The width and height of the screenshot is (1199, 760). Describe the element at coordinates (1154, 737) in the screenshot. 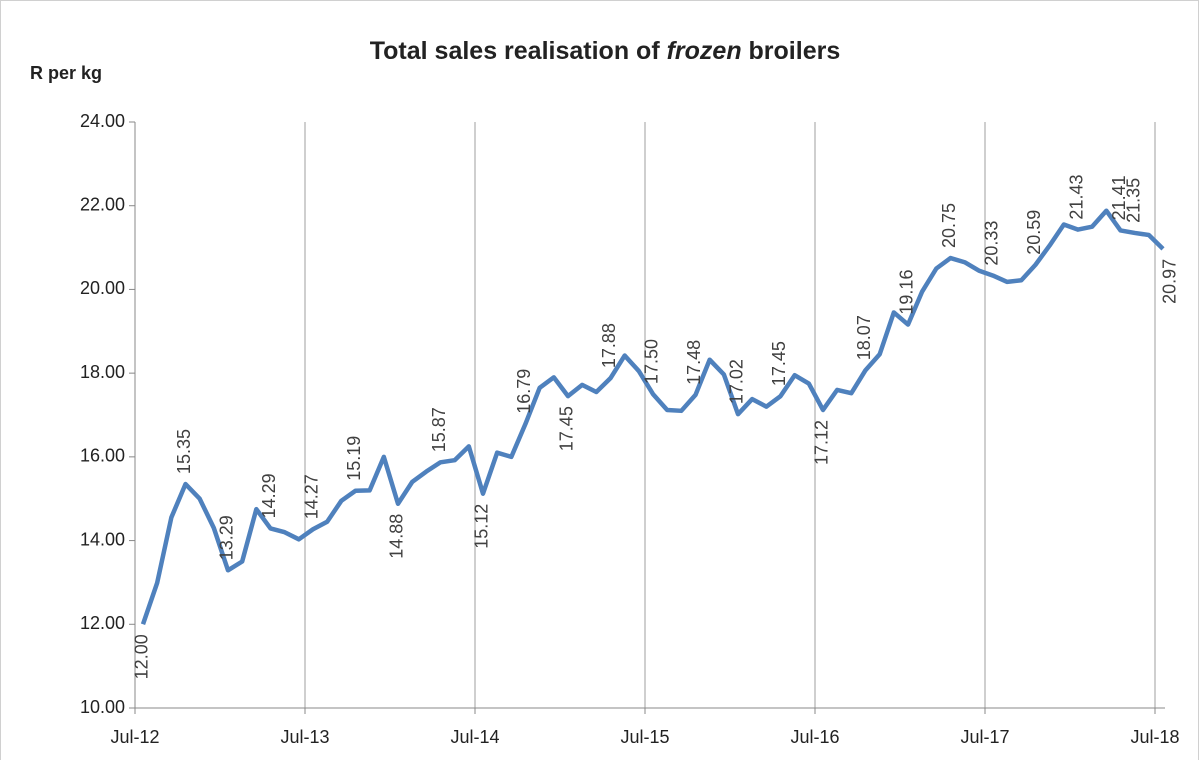

I see `x-tick-label: Jul-18` at that location.